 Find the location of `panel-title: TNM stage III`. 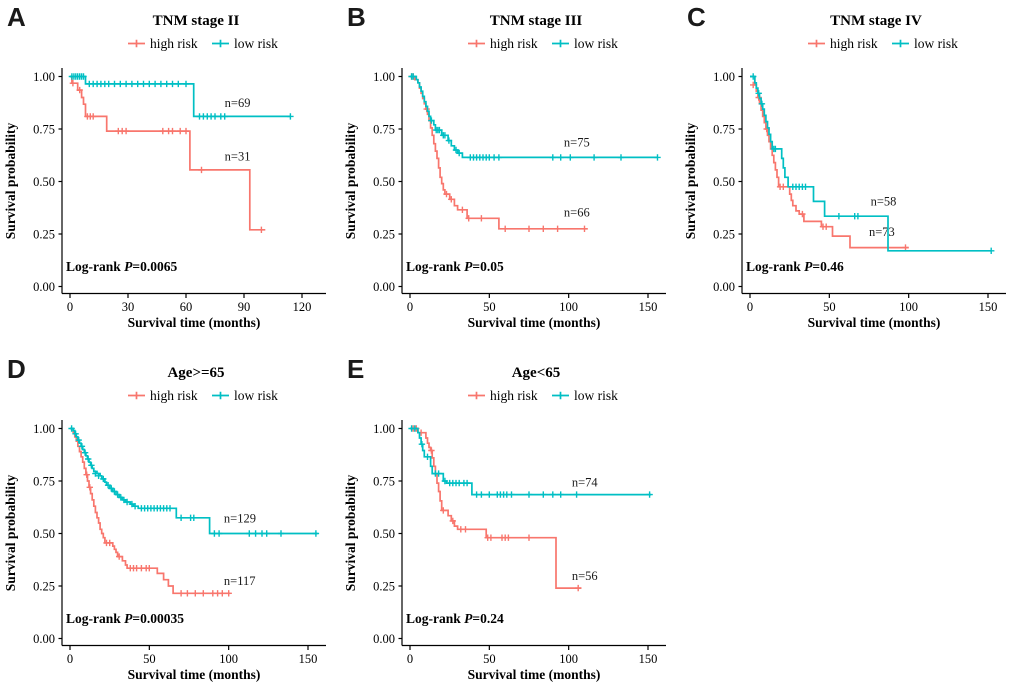

panel-title: TNM stage III is located at coordinates (536, 21).